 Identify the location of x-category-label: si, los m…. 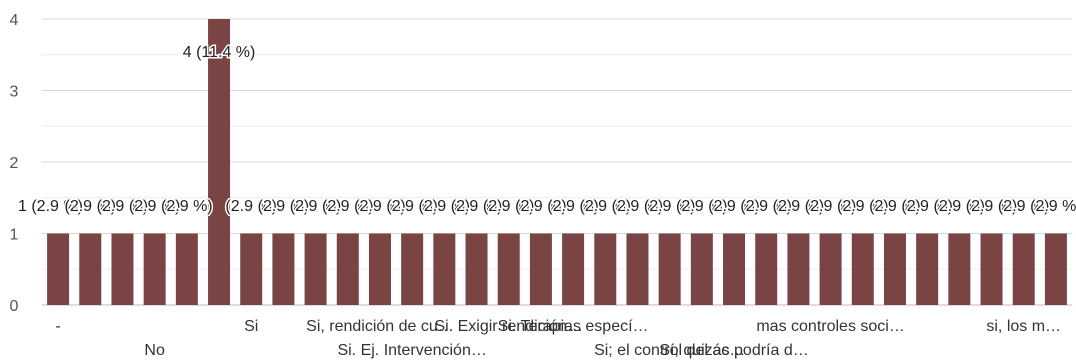
(1023, 326).